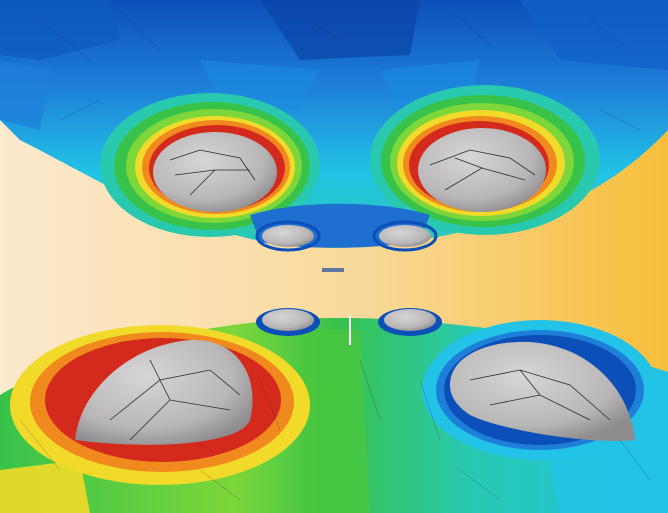 This screenshot has height=513, width=668. What do you see at coordinates (482, 170) in the screenshot?
I see `upper-right-dome` at bounding box center [482, 170].